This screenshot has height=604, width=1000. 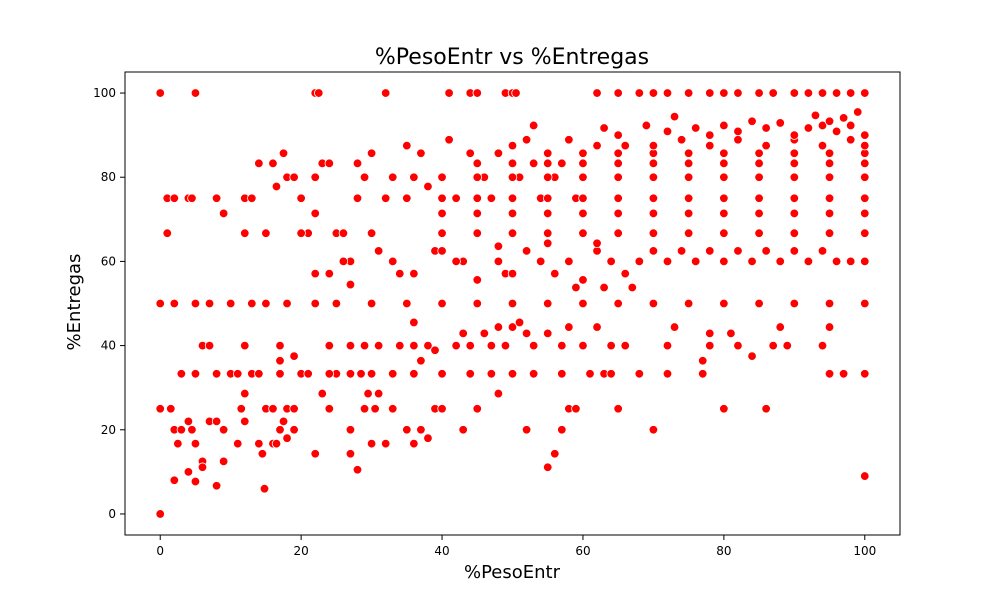 I want to click on y-tick-label: 100, so click(x=104, y=93).